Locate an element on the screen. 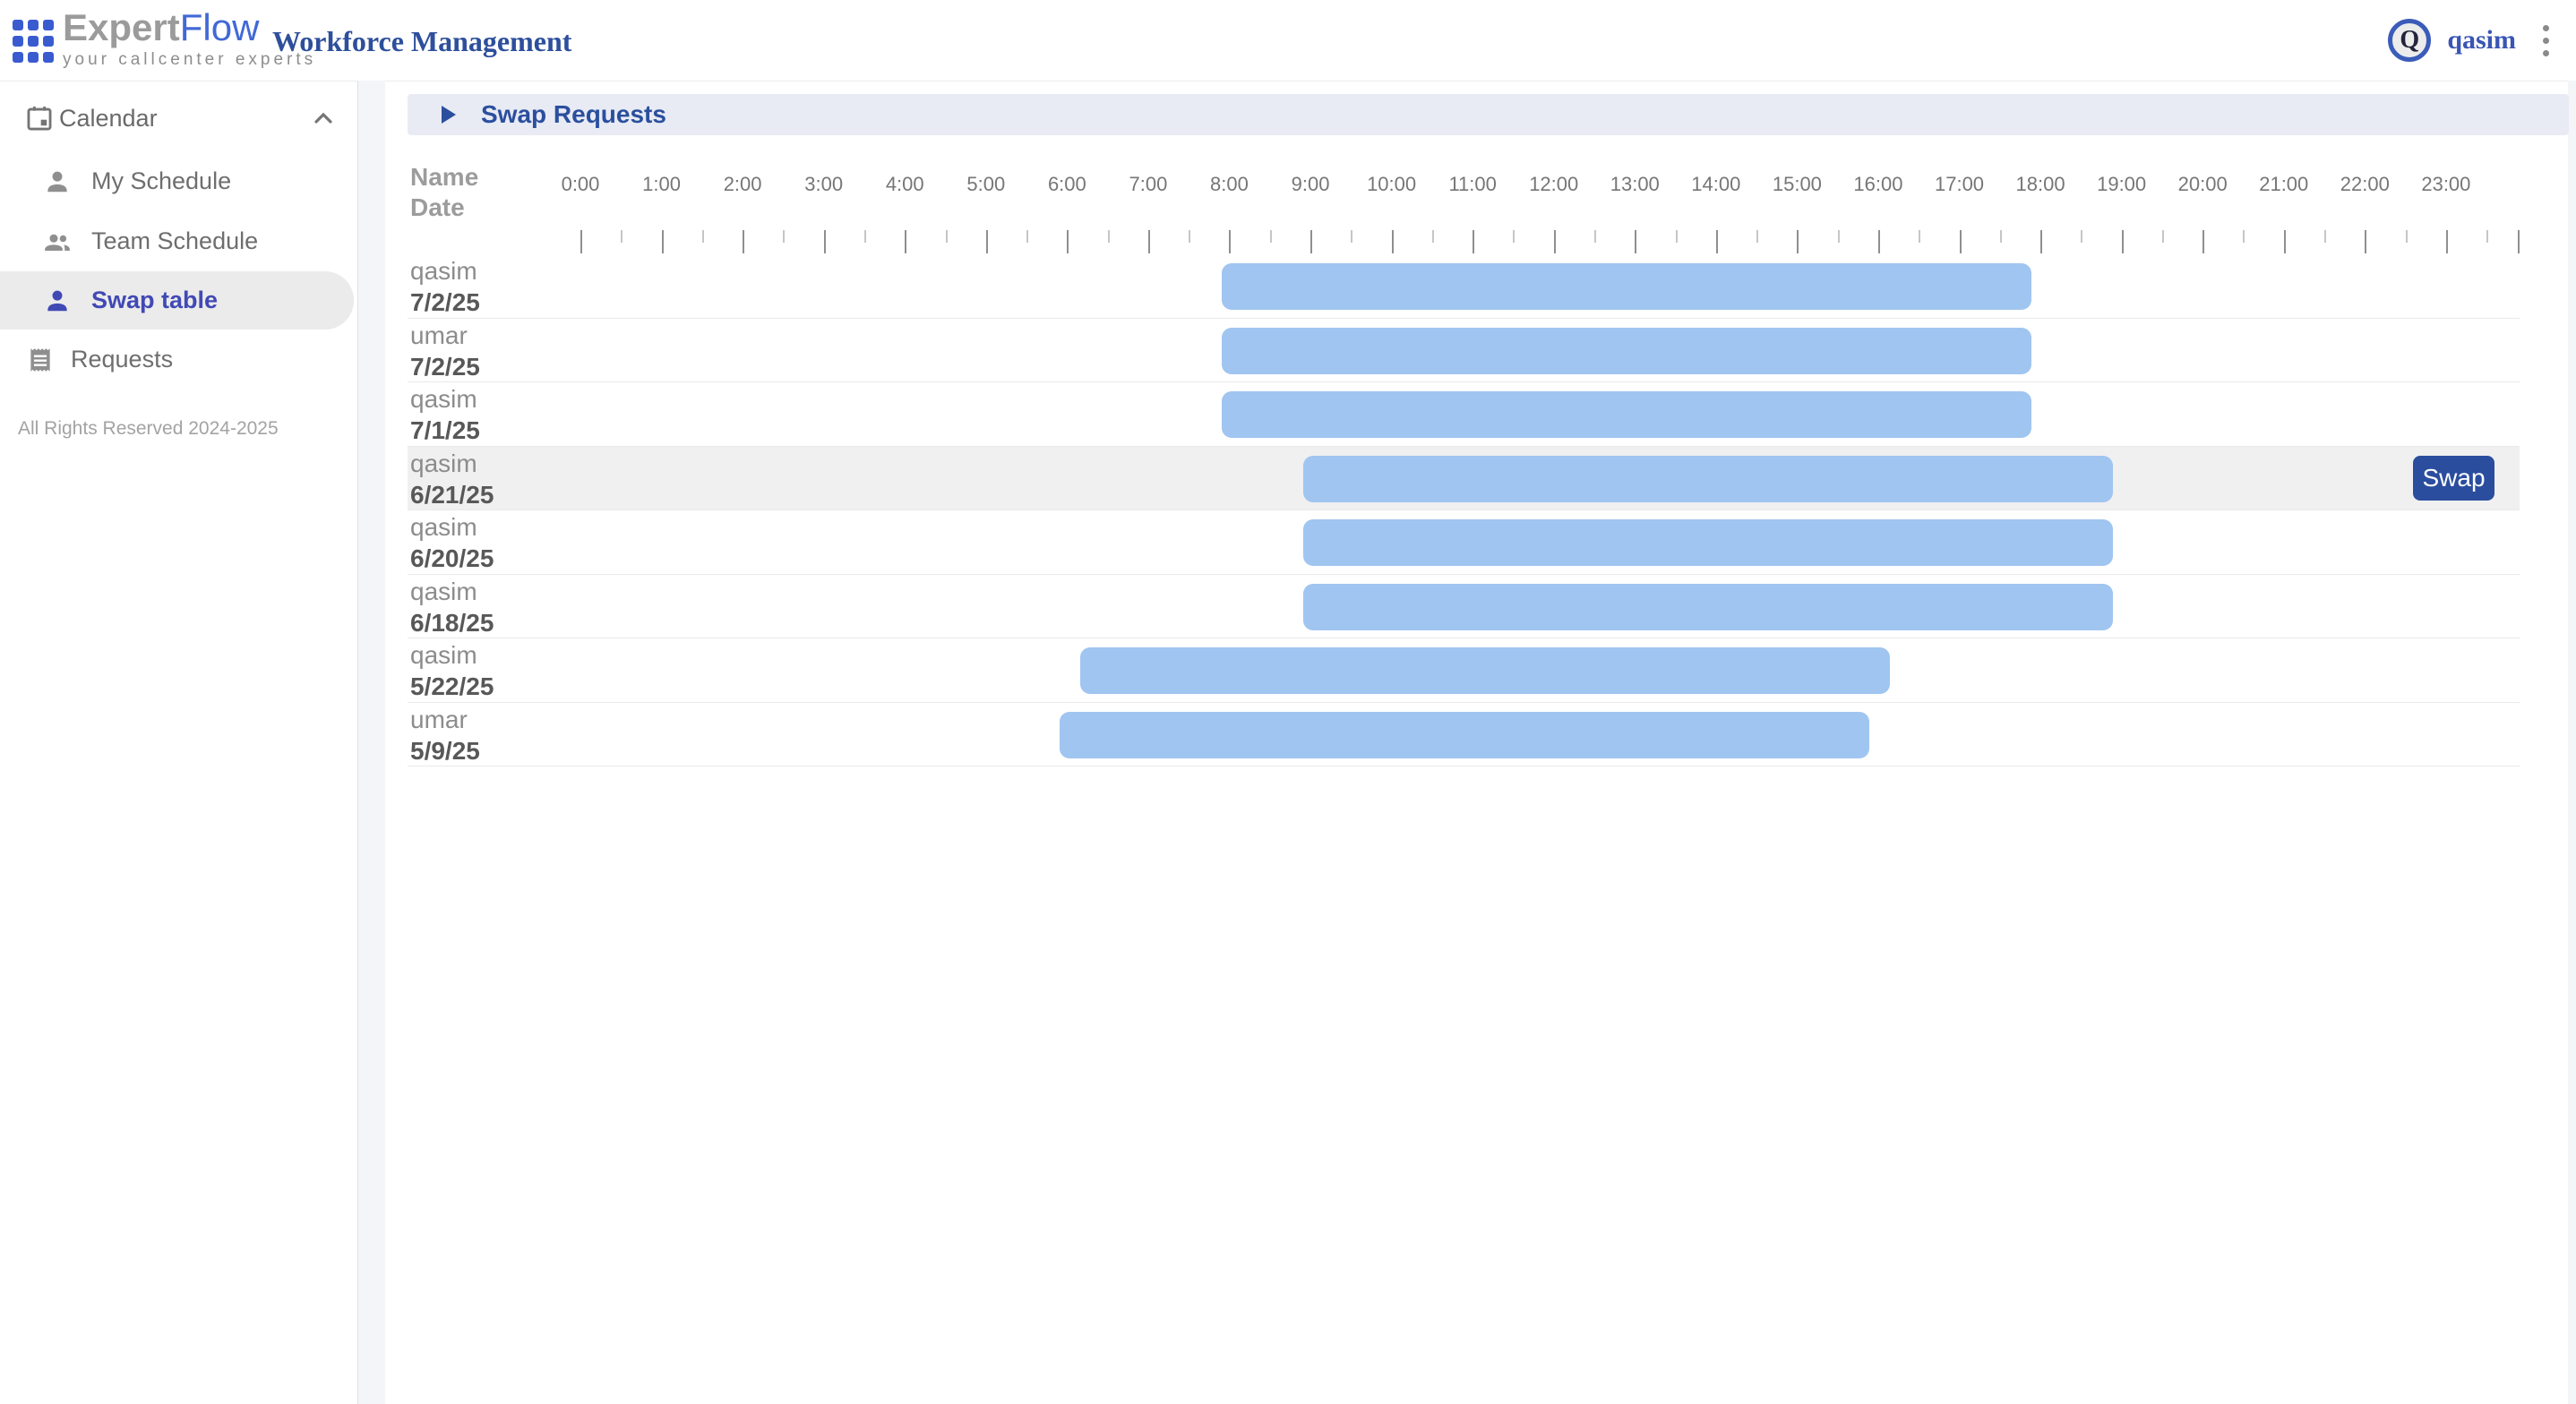 The image size is (2576, 1404). page-title: Workforce Management is located at coordinates (422, 41).